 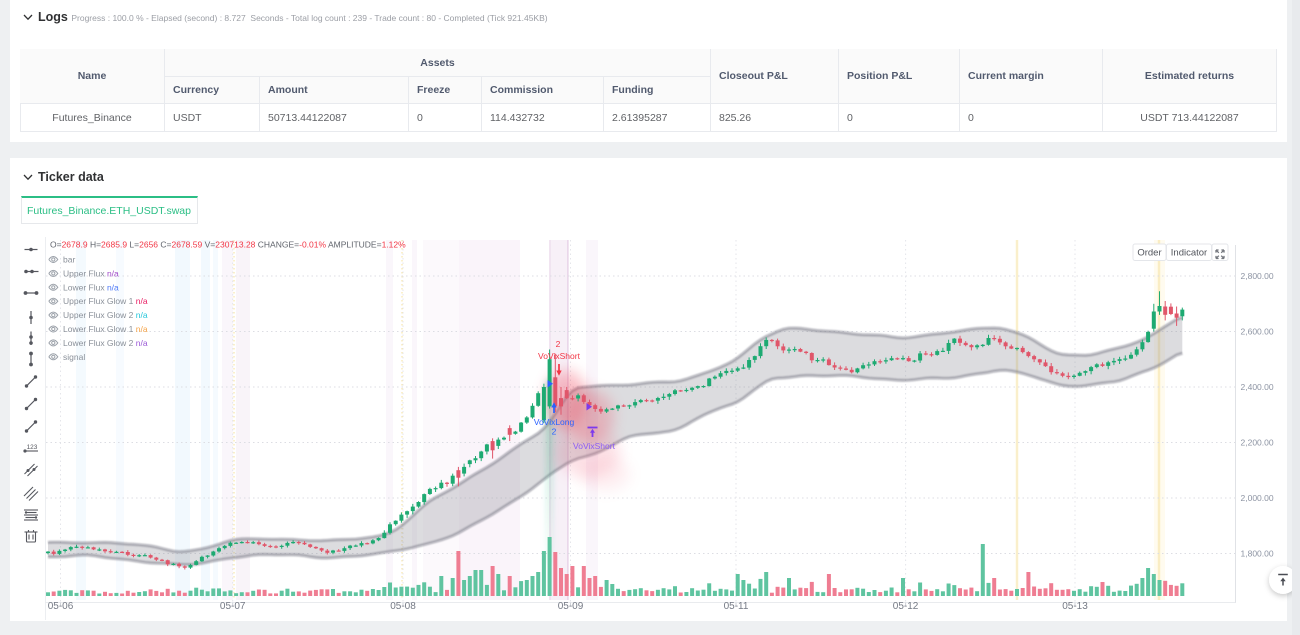 I want to click on svg-text: 2,400.00, so click(x=1257, y=387).